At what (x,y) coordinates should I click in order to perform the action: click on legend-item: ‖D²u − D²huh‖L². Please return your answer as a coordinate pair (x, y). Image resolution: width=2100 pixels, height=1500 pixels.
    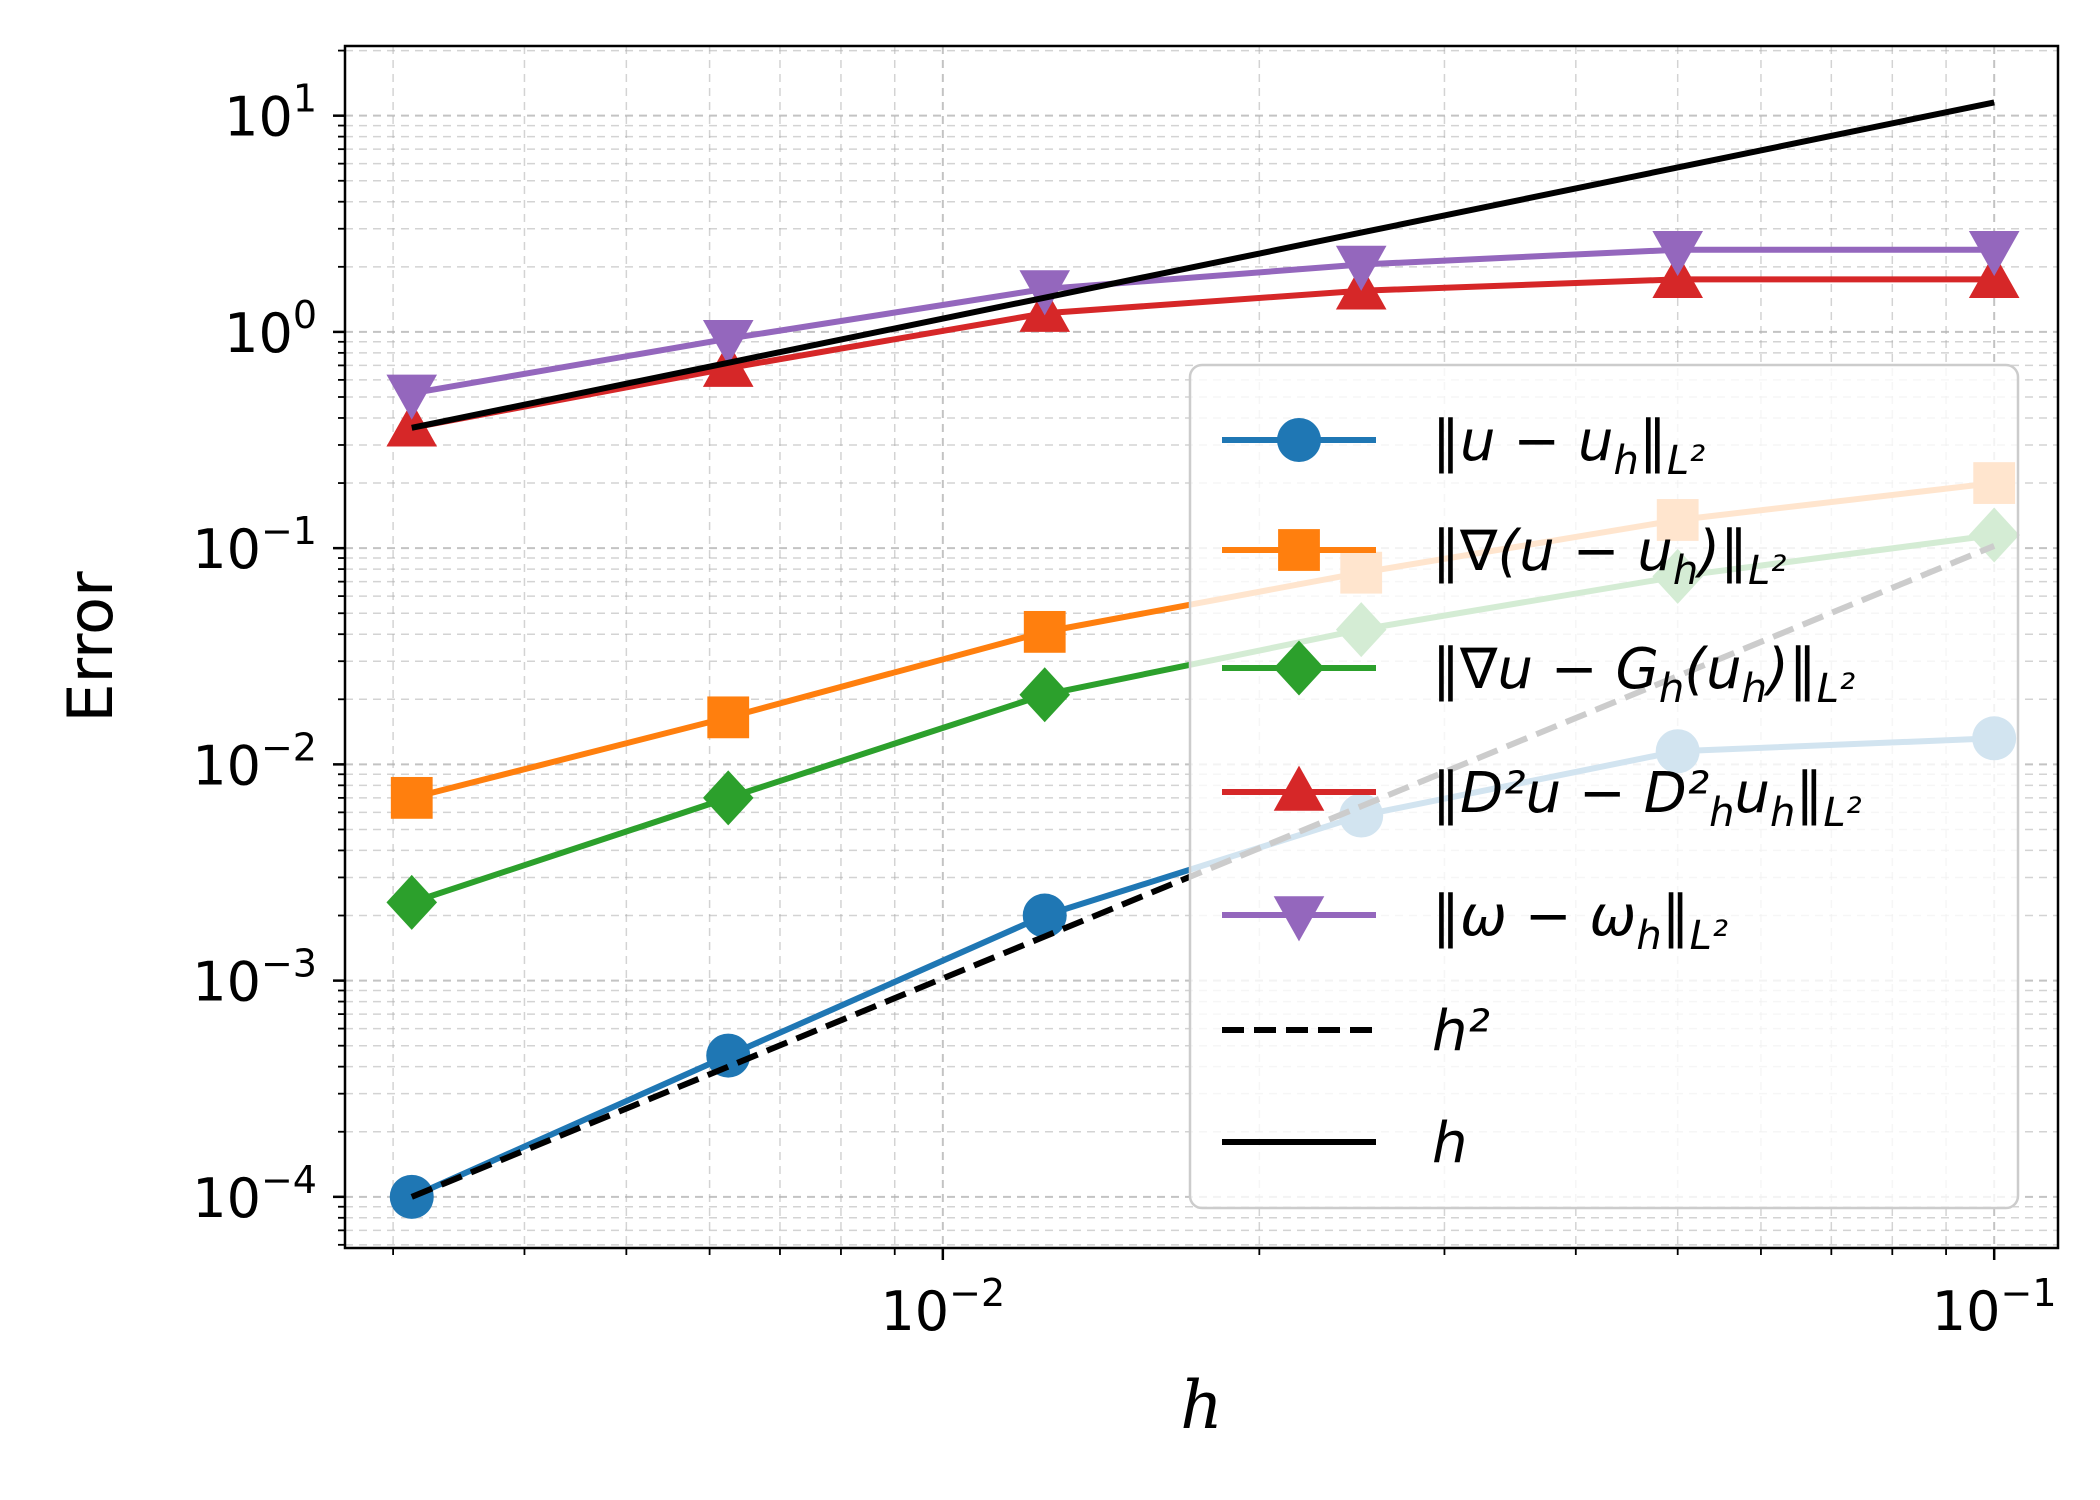
    Looking at the image, I should click on (1542, 798).